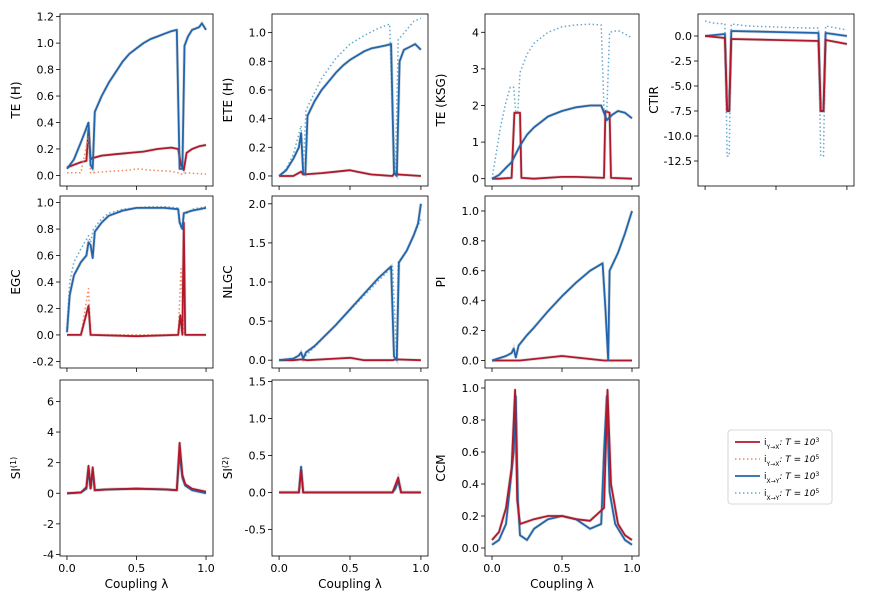 The image size is (872, 610). Describe the element at coordinates (43, 361) in the screenshot. I see `ytick-label-egc-0: -0.2` at that location.